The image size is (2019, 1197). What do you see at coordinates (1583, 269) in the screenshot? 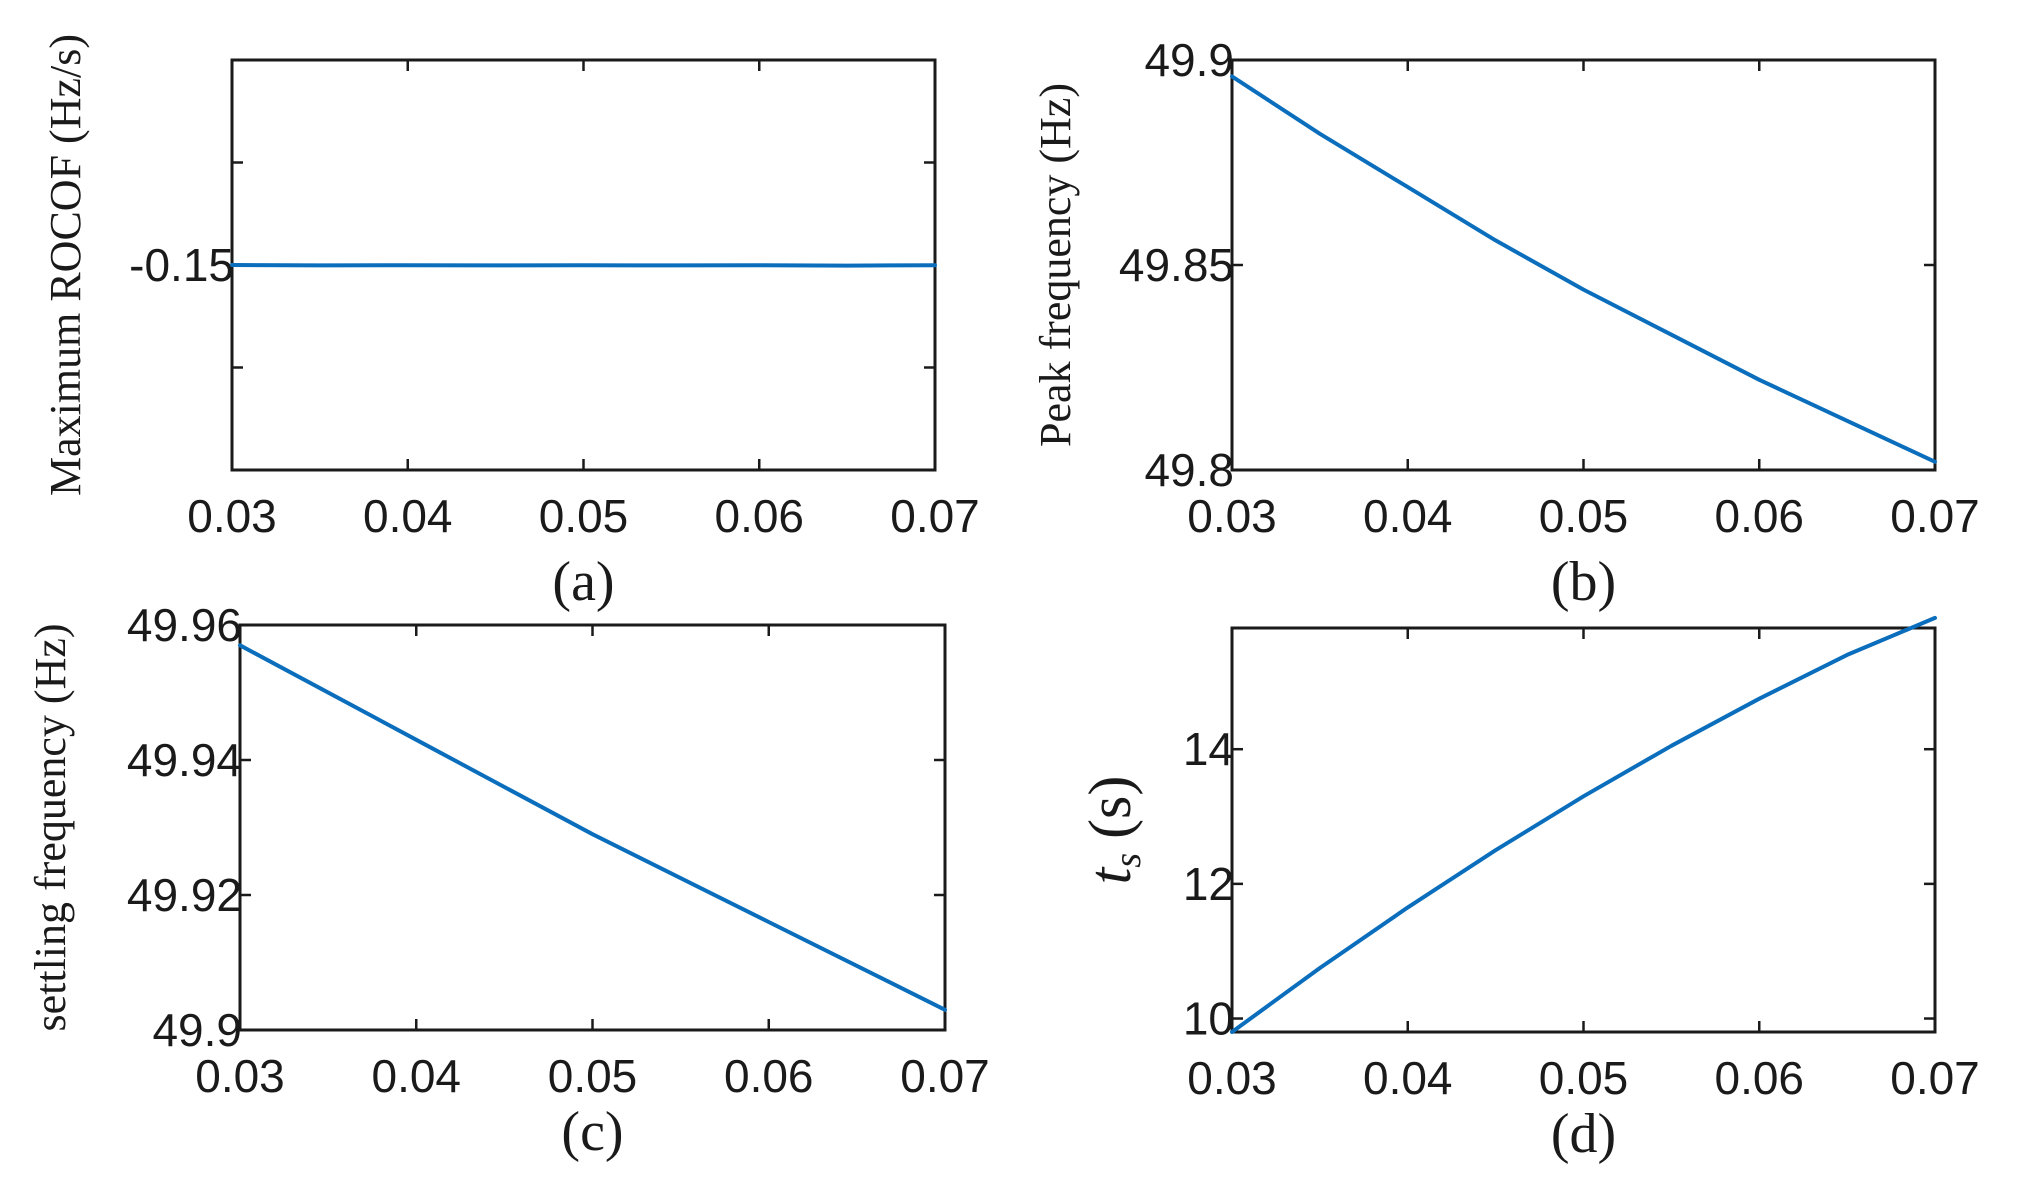
I see `line-series-b` at bounding box center [1583, 269].